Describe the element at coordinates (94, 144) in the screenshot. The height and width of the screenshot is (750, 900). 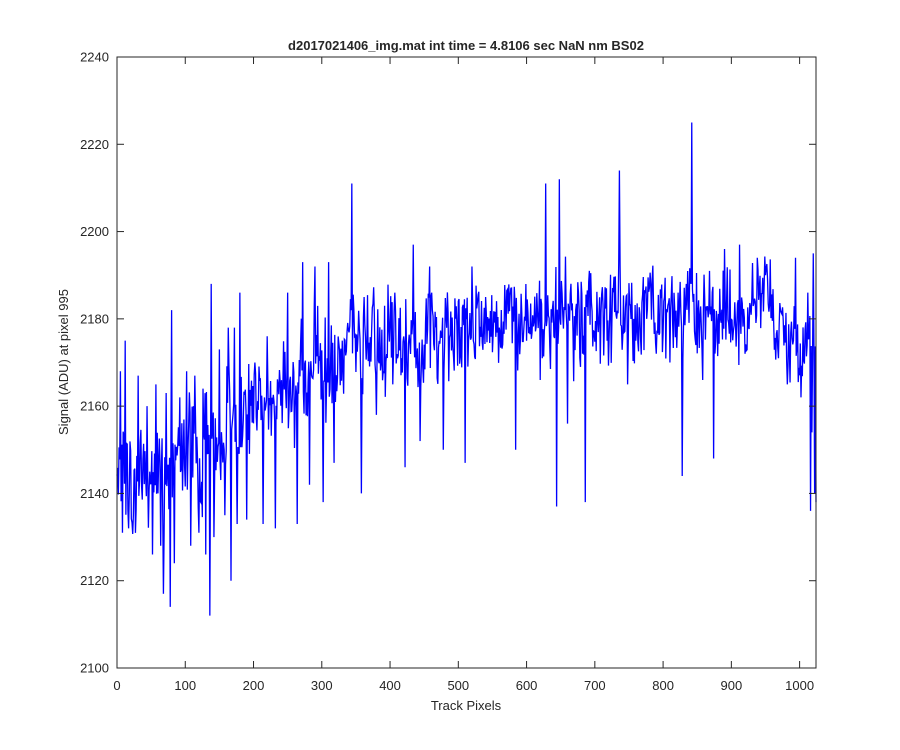
I see `y-tick-label: 2220` at that location.